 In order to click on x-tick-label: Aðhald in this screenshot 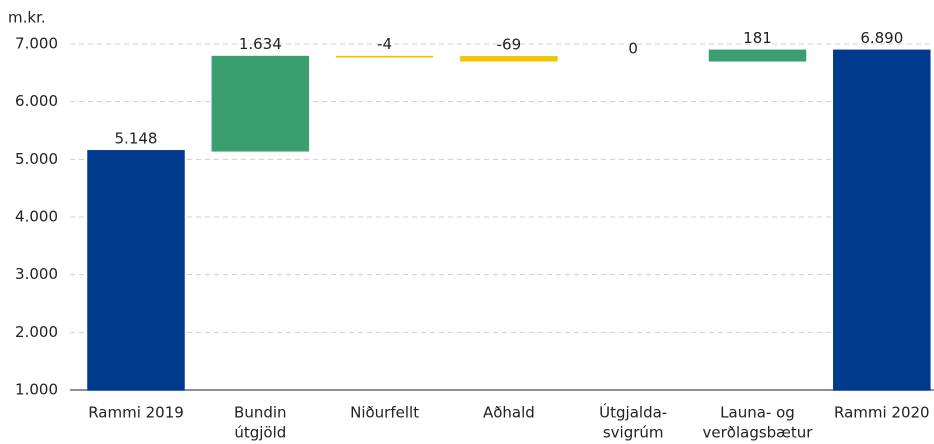, I will do `click(509, 413)`.